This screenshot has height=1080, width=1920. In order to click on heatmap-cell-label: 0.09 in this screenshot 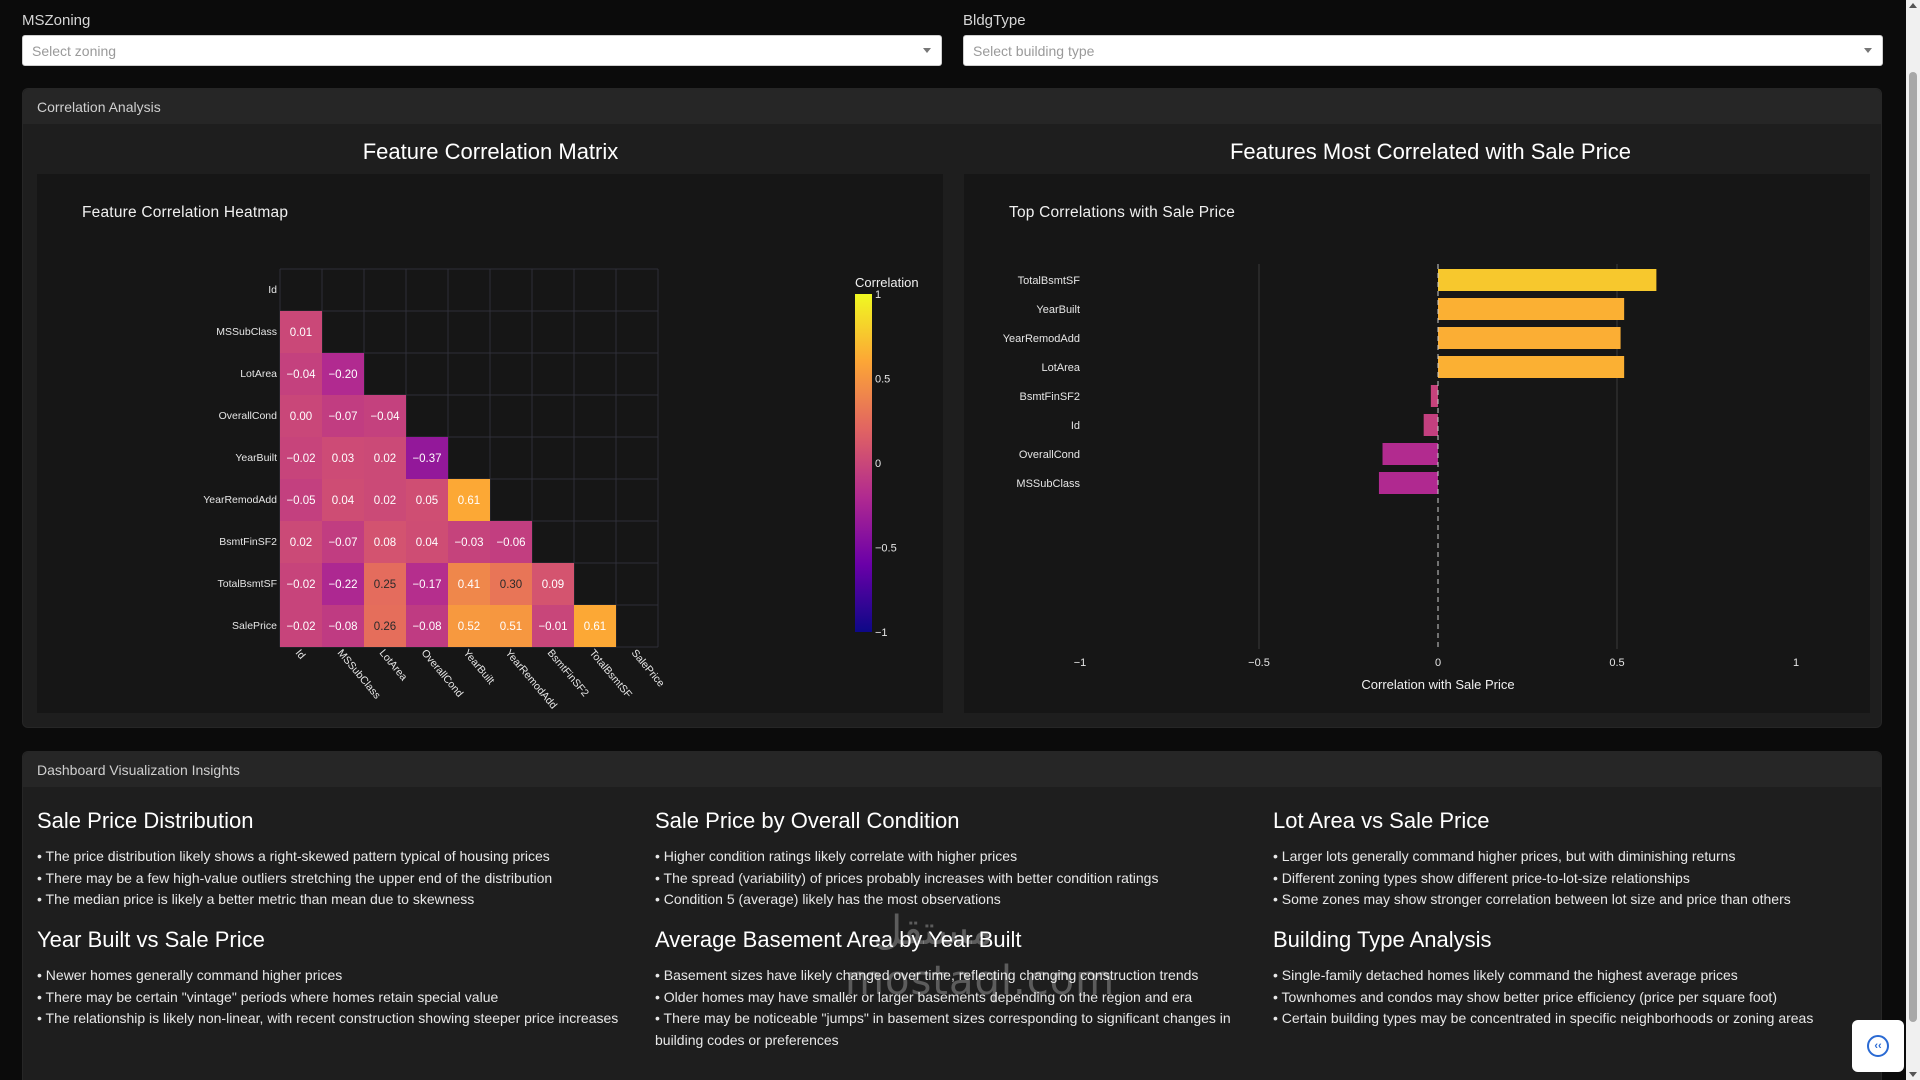, I will do `click(553, 585)`.